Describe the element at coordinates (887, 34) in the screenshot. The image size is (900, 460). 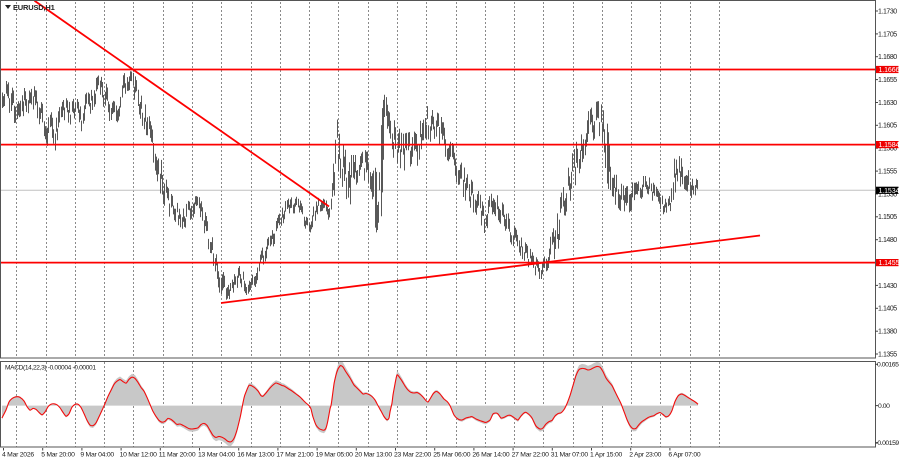
I see `svg-text: 1.1705` at that location.